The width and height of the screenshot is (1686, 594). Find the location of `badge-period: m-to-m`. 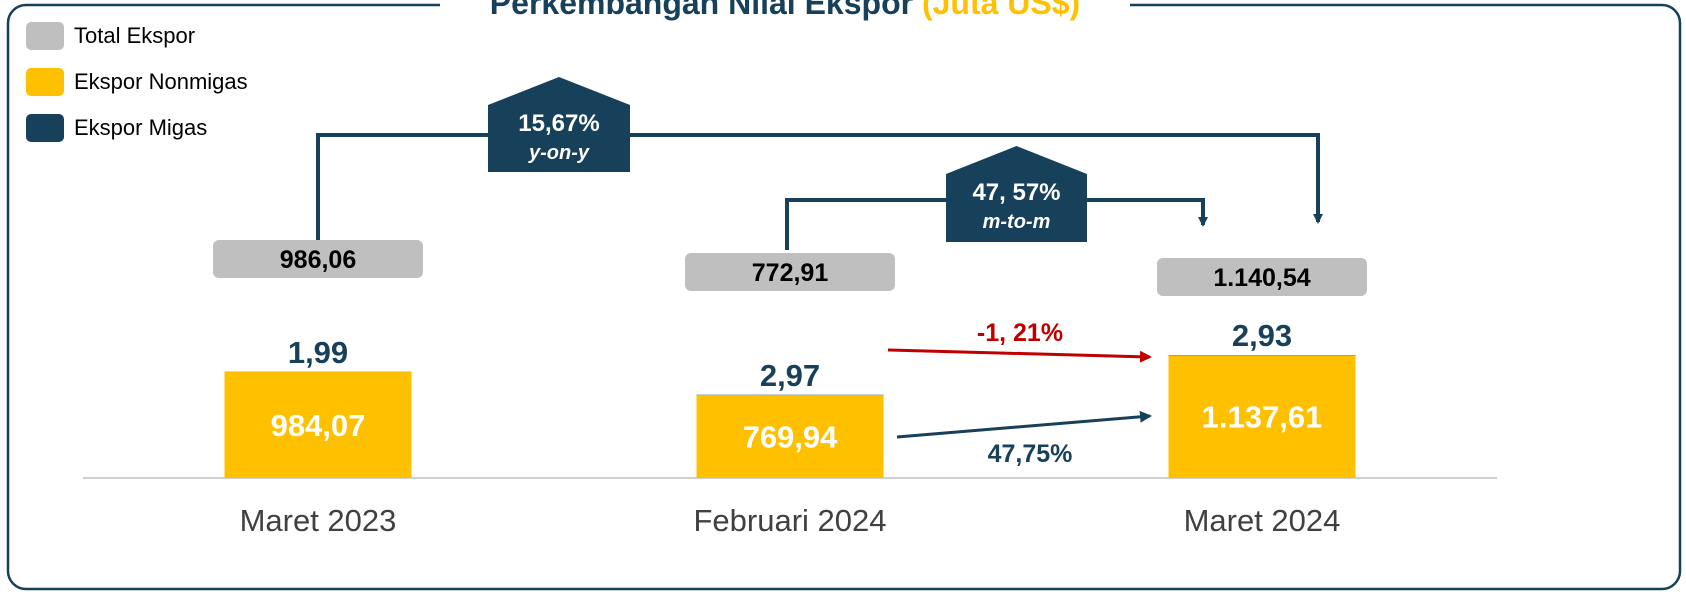

badge-period: m-to-m is located at coordinates (1017, 222).